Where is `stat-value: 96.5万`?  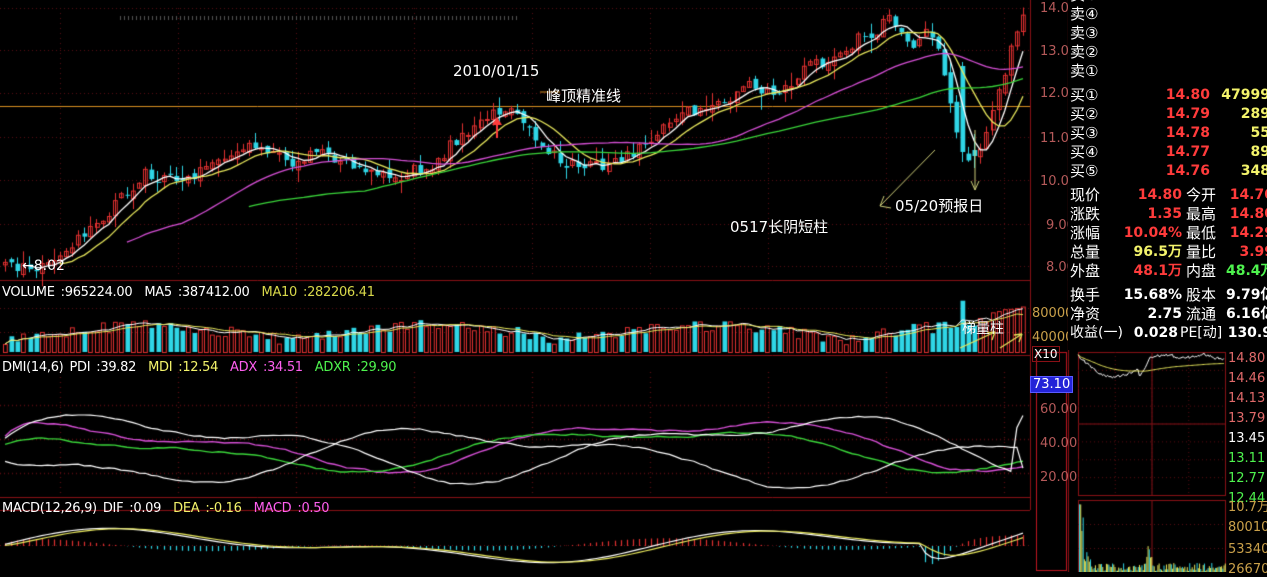
stat-value: 96.5万 is located at coordinates (1157, 252).